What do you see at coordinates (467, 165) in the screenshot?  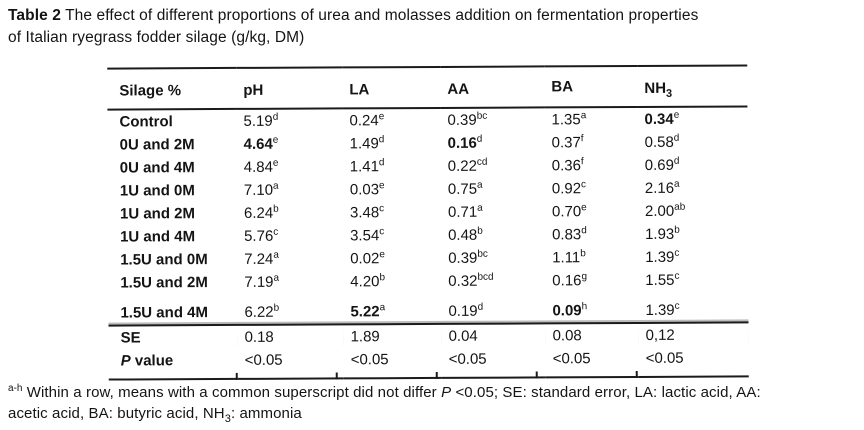 I see `value-cell: 0.22cd` at bounding box center [467, 165].